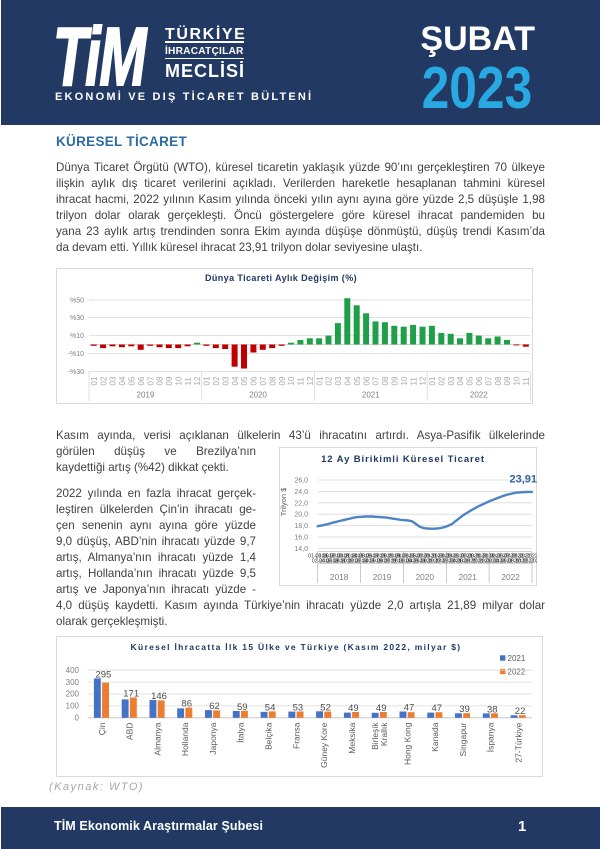  What do you see at coordinates (488, 561) in the screenshot?
I see `svg-text: 12-2021` at bounding box center [488, 561].